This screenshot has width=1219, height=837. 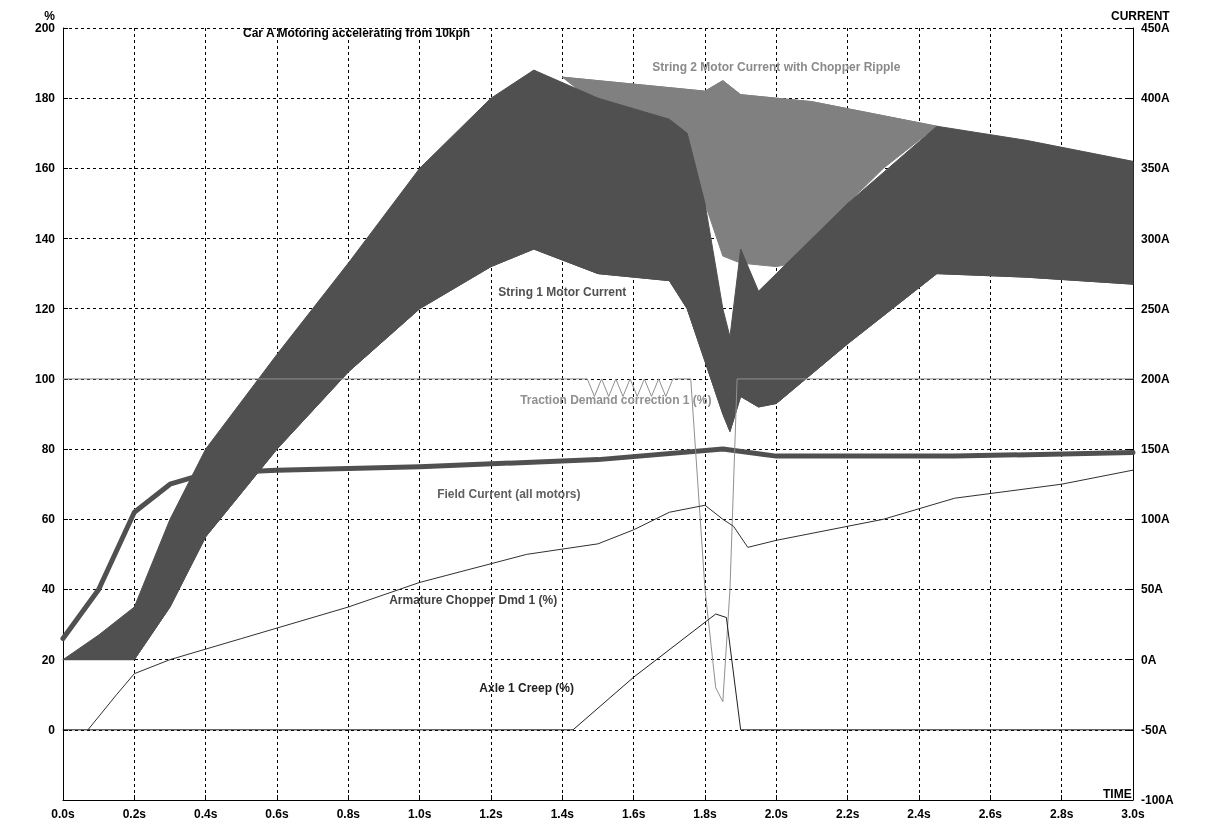 What do you see at coordinates (45, 378) in the screenshot?
I see `y-tick-label: 100` at bounding box center [45, 378].